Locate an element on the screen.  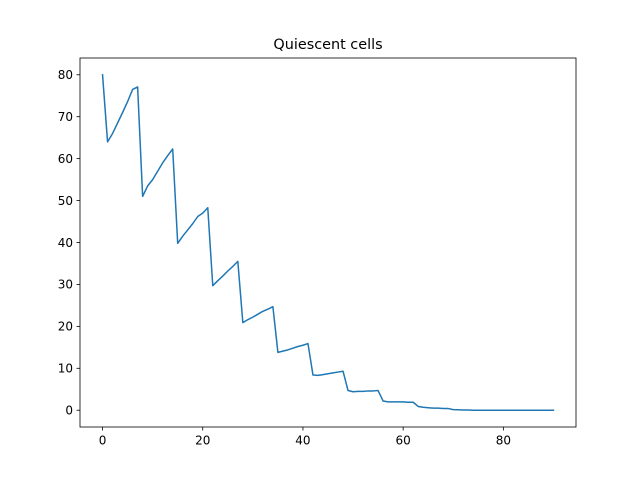
y-tick-label: 30 is located at coordinates (65, 285).